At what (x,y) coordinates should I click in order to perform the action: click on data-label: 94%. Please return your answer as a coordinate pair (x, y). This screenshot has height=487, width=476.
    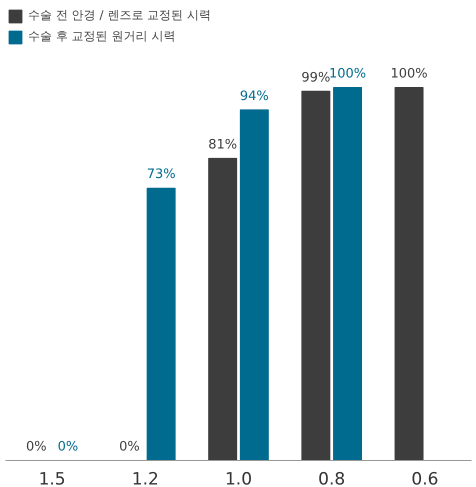
    Looking at the image, I should click on (254, 96).